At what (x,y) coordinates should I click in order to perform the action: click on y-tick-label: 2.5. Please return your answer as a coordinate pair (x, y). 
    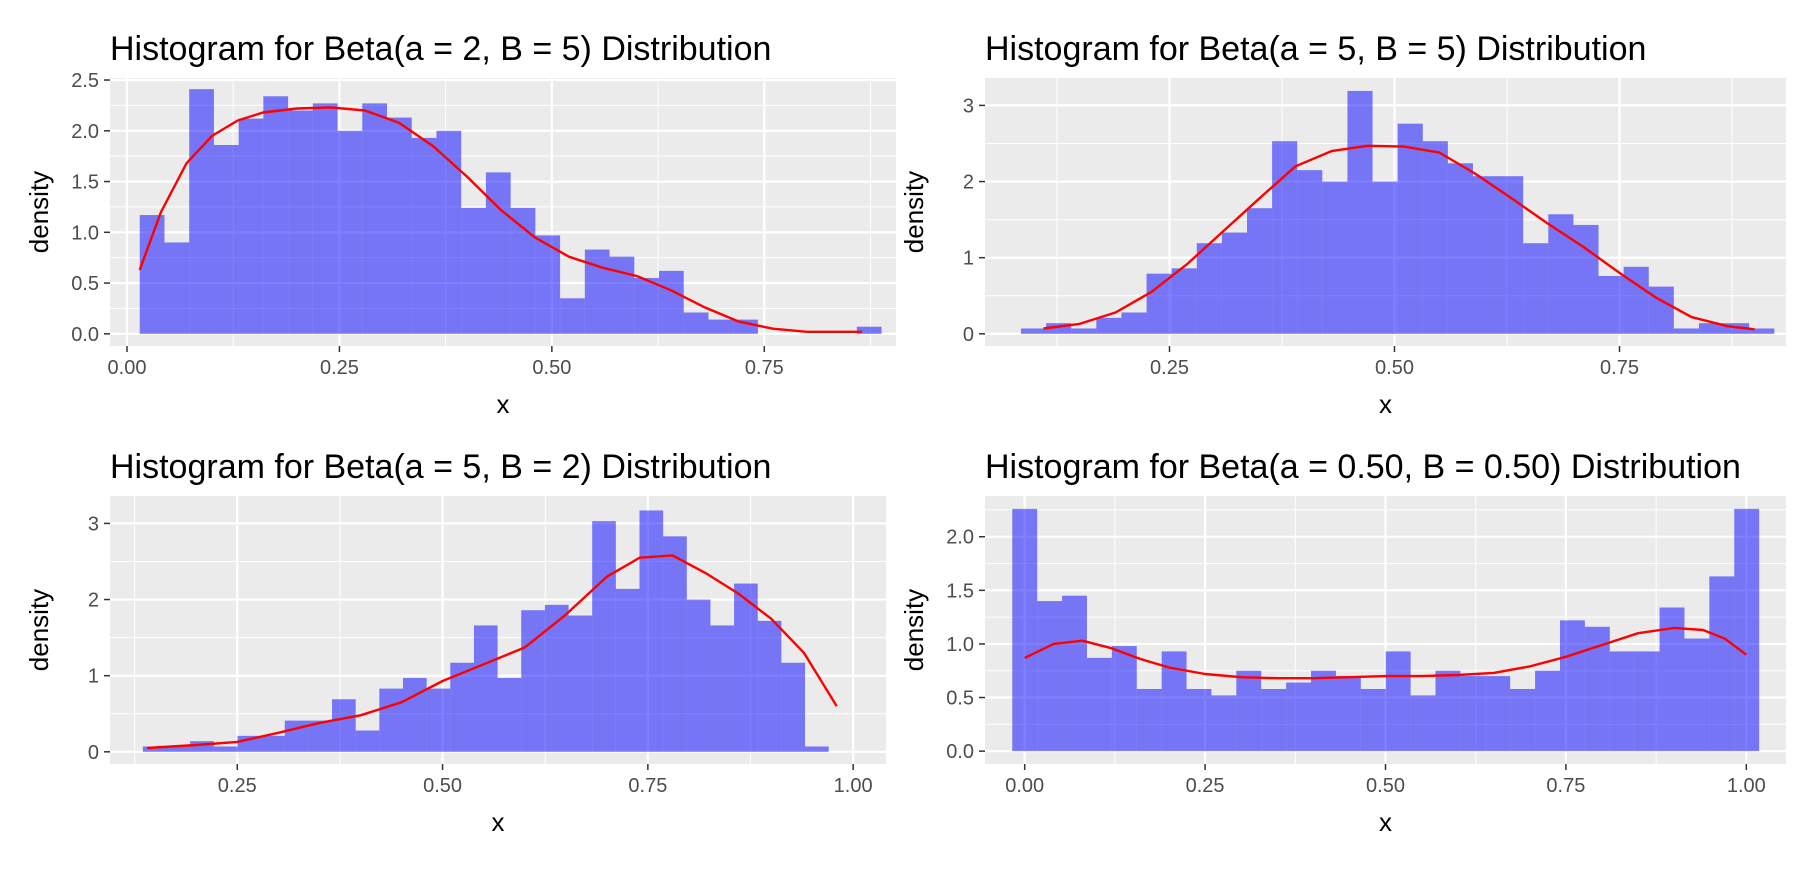
    Looking at the image, I should click on (85, 81).